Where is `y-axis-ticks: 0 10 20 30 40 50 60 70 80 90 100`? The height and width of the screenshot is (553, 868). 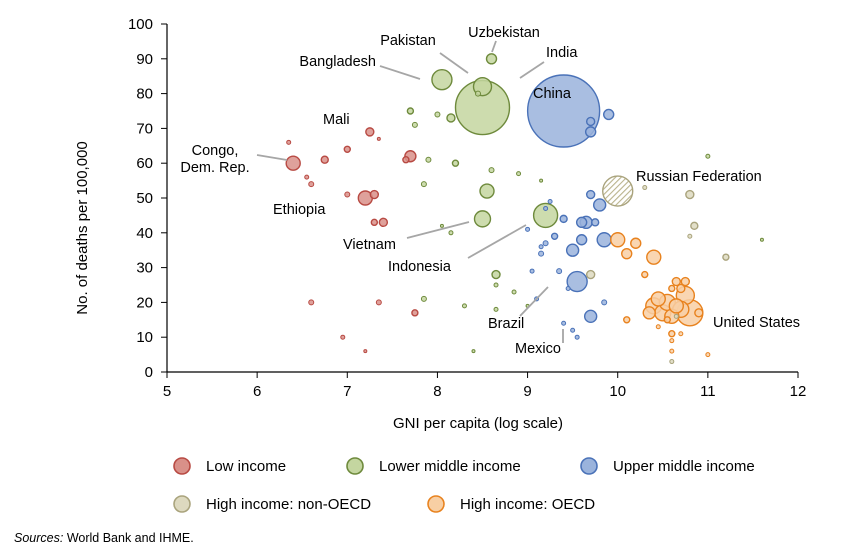 y-axis-ticks: 0 10 20 30 40 50 60 70 80 90 100 is located at coordinates (147, 198).